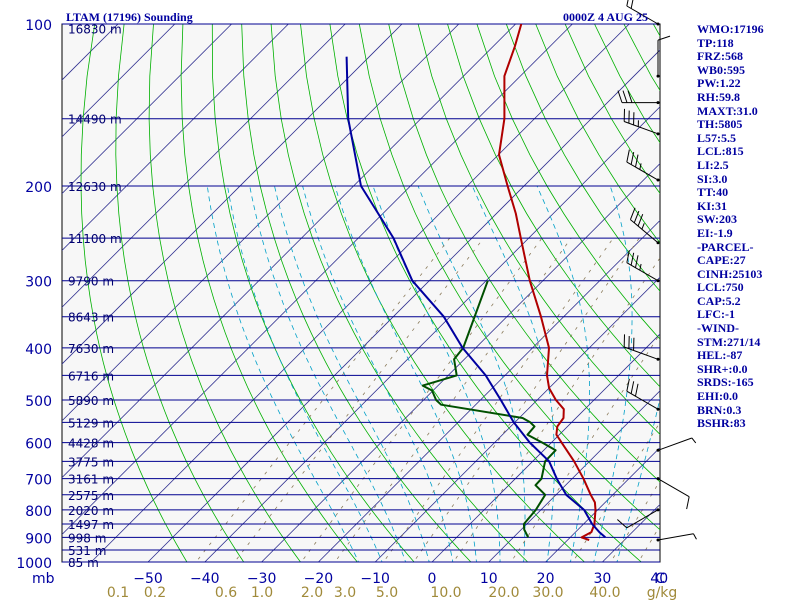 The image size is (800, 600). What do you see at coordinates (91, 401) in the screenshot?
I see `height-label: 5890 m` at bounding box center [91, 401].